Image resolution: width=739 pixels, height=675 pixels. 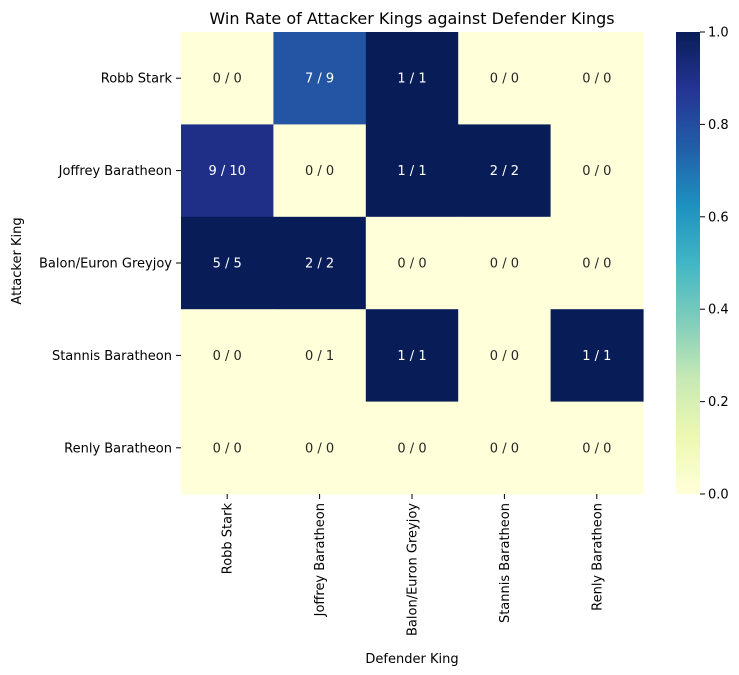 I want to click on y-axis-label: Attacker King, so click(x=17, y=260).